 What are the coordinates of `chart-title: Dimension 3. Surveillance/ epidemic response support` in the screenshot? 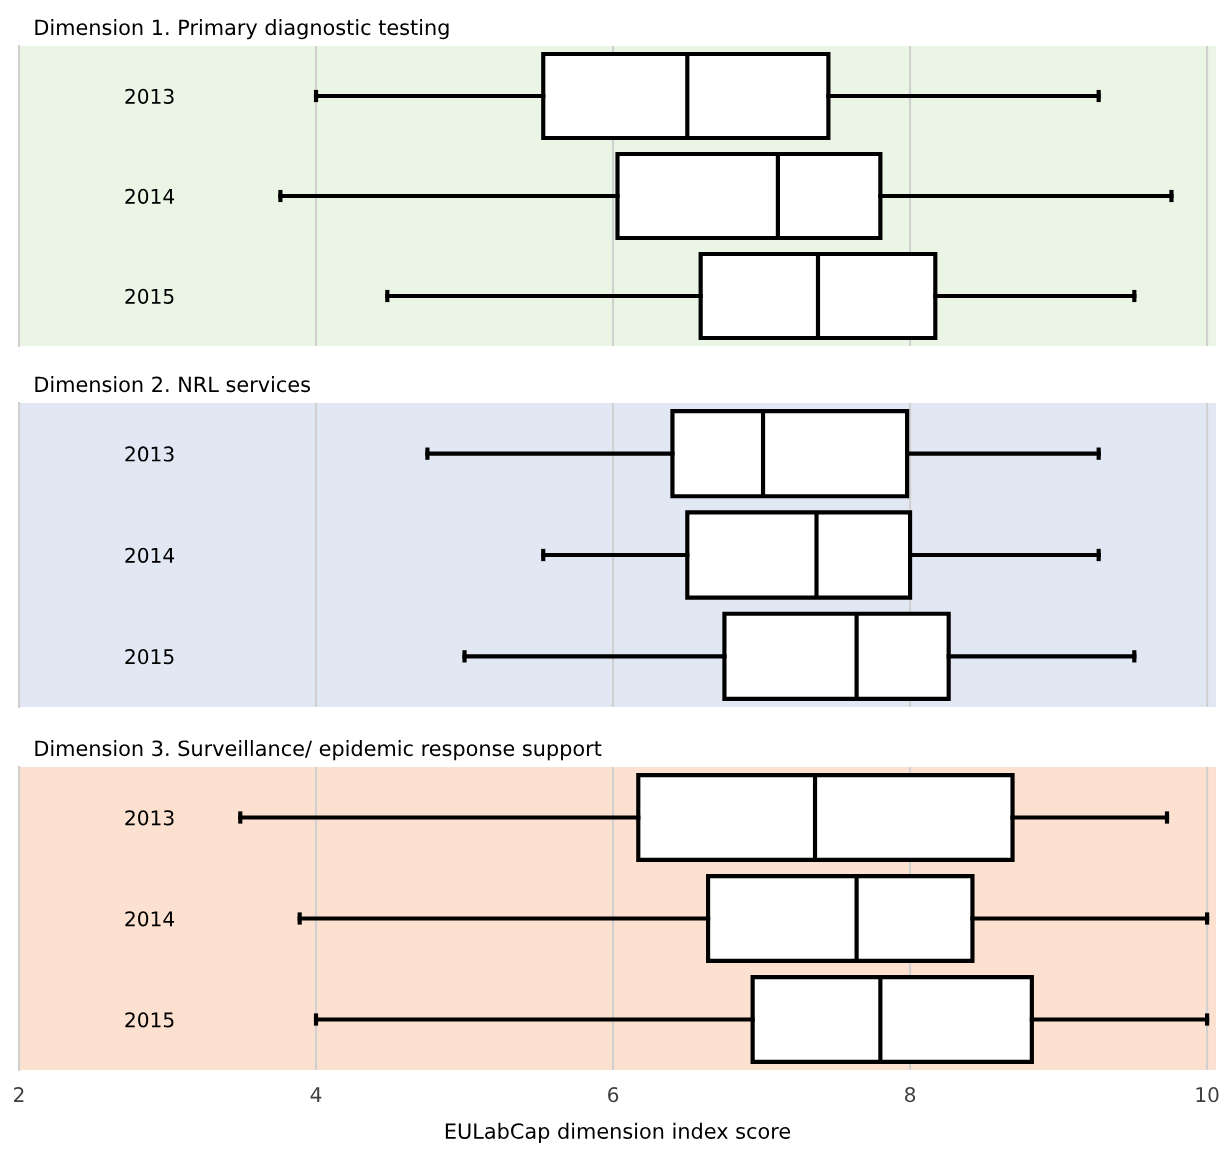 It's located at (318, 750).